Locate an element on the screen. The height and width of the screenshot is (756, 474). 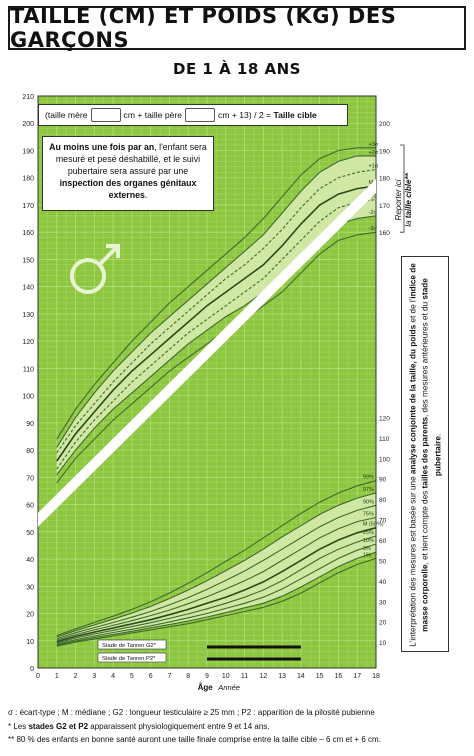
y-tick-label: 210 is located at coordinates (28, 97).